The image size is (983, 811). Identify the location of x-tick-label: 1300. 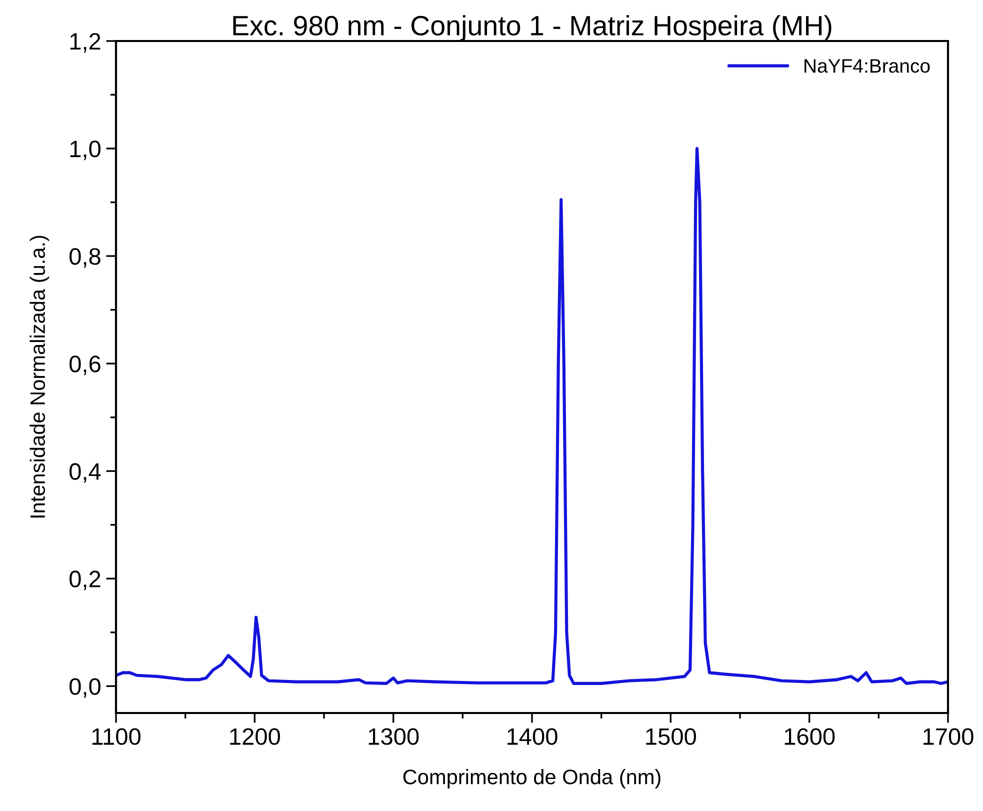
(393, 736).